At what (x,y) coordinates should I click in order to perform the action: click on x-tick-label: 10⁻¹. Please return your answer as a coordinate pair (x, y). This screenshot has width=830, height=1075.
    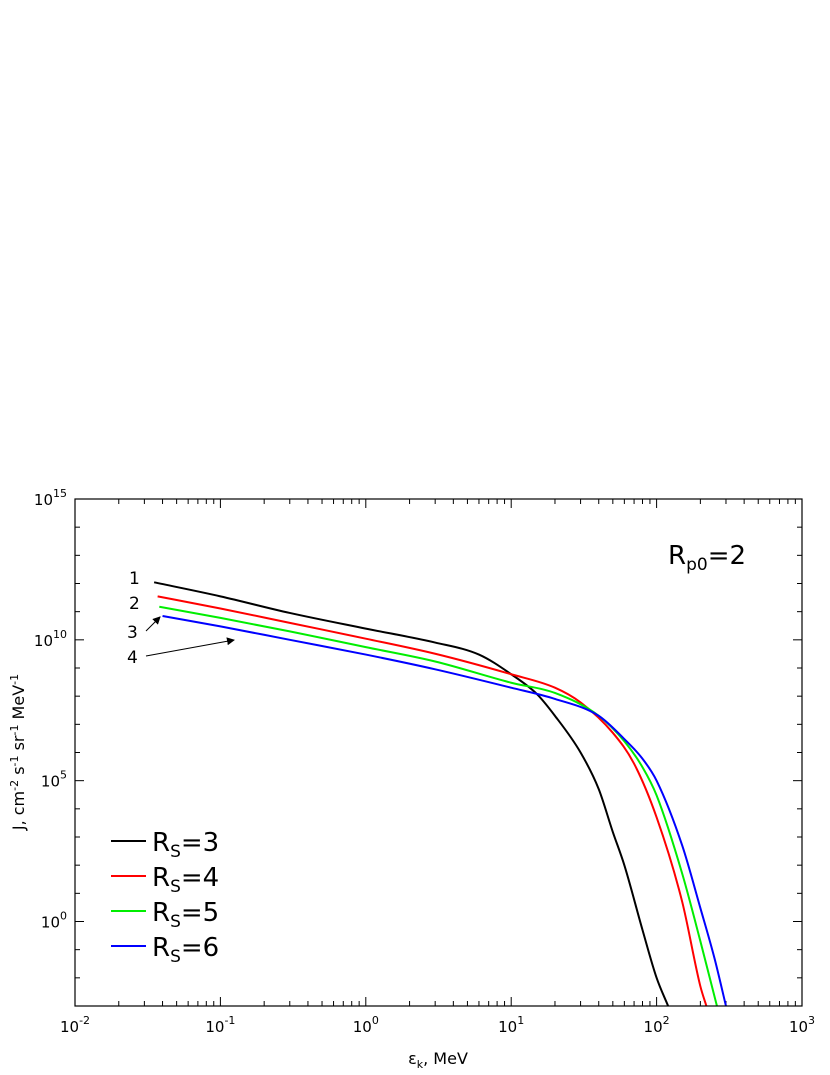
    Looking at the image, I should click on (220, 1025).